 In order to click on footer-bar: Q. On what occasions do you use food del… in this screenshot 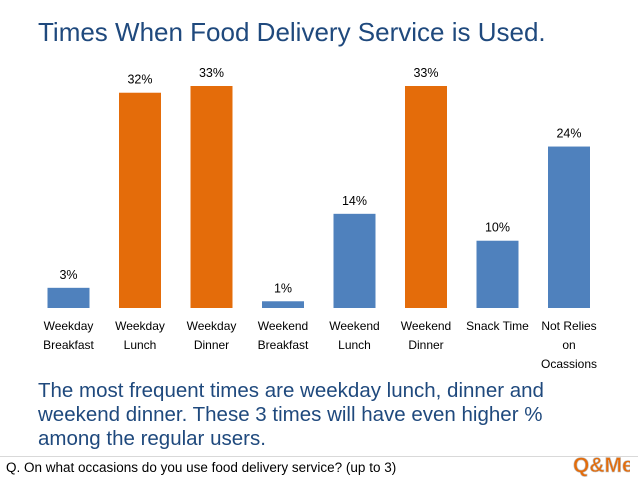, I will do `click(319, 467)`.